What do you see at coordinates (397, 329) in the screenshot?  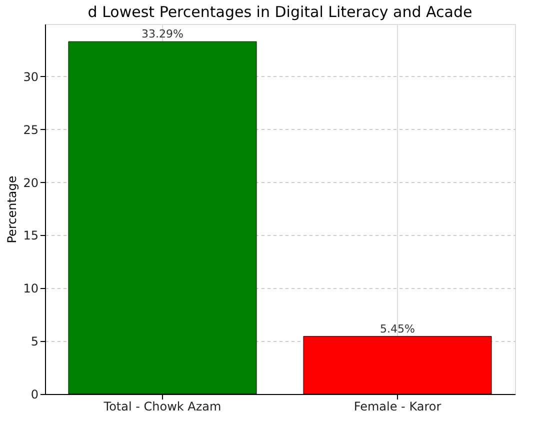 I see `data-label: 5.45%` at bounding box center [397, 329].